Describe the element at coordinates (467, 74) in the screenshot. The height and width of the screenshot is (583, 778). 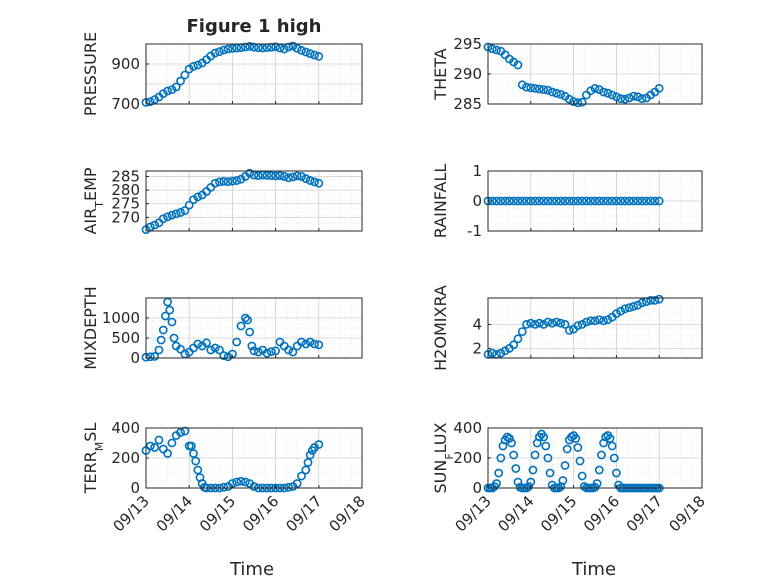
I see `y-tick-label: 290` at that location.